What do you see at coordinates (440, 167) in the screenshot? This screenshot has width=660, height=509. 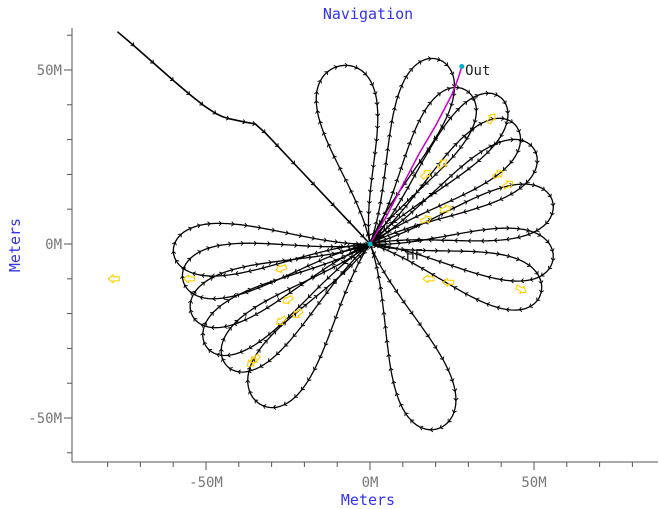 I see `track-loop` at bounding box center [440, 167].